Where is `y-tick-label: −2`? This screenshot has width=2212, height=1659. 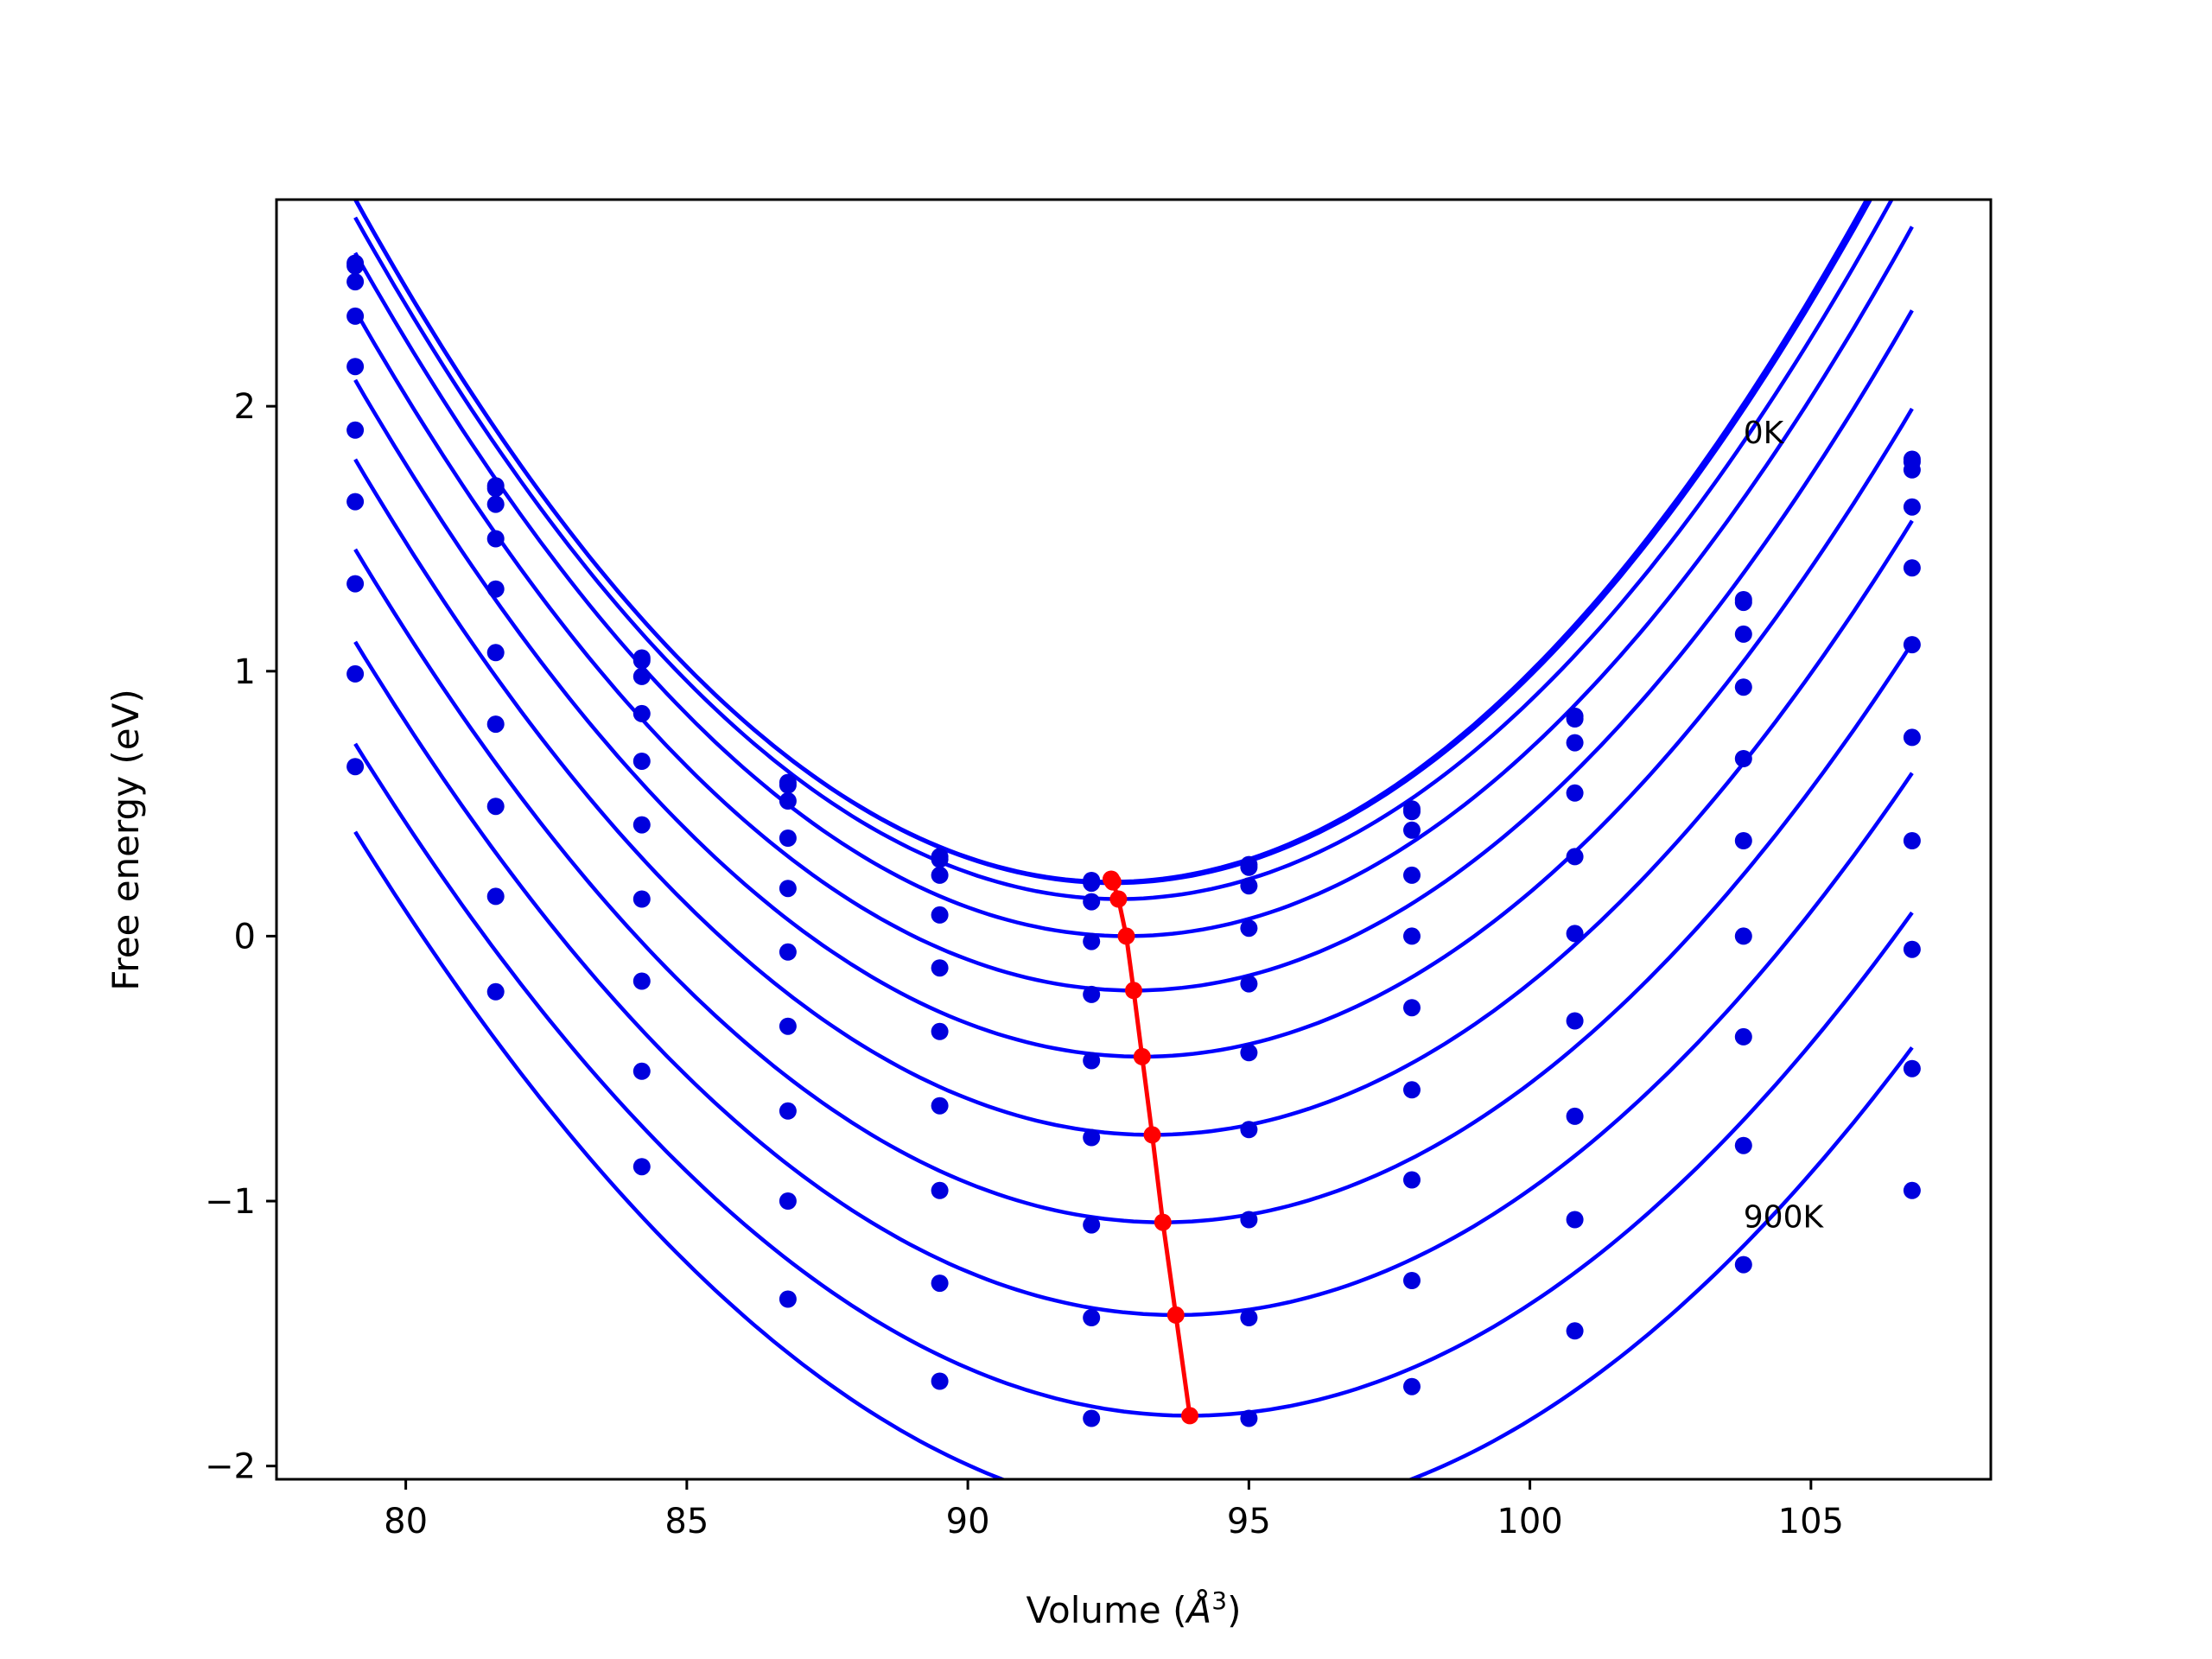 y-tick-label: −2 is located at coordinates (231, 1467).